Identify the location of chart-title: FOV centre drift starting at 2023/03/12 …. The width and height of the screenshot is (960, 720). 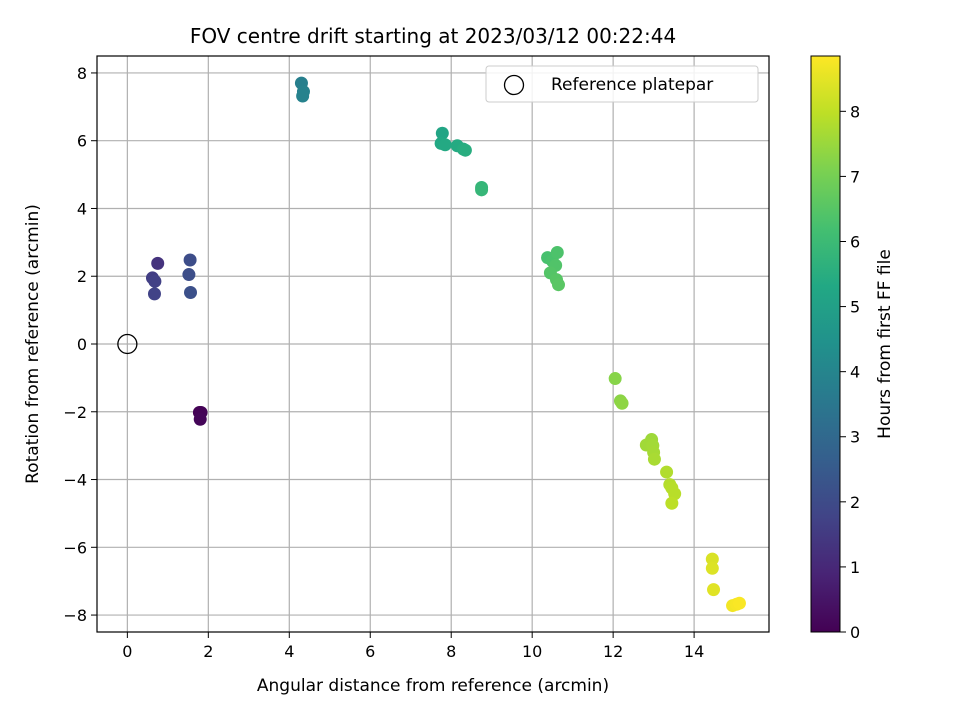
(433, 36).